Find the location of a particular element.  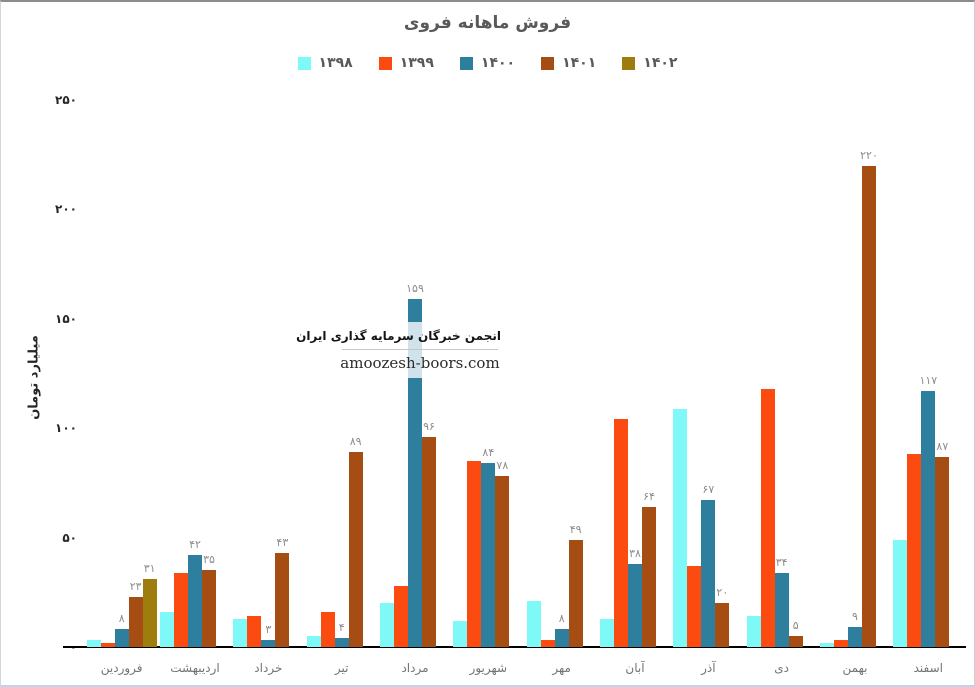

bar-۱۴۰۱-مهر is located at coordinates (575, 593).